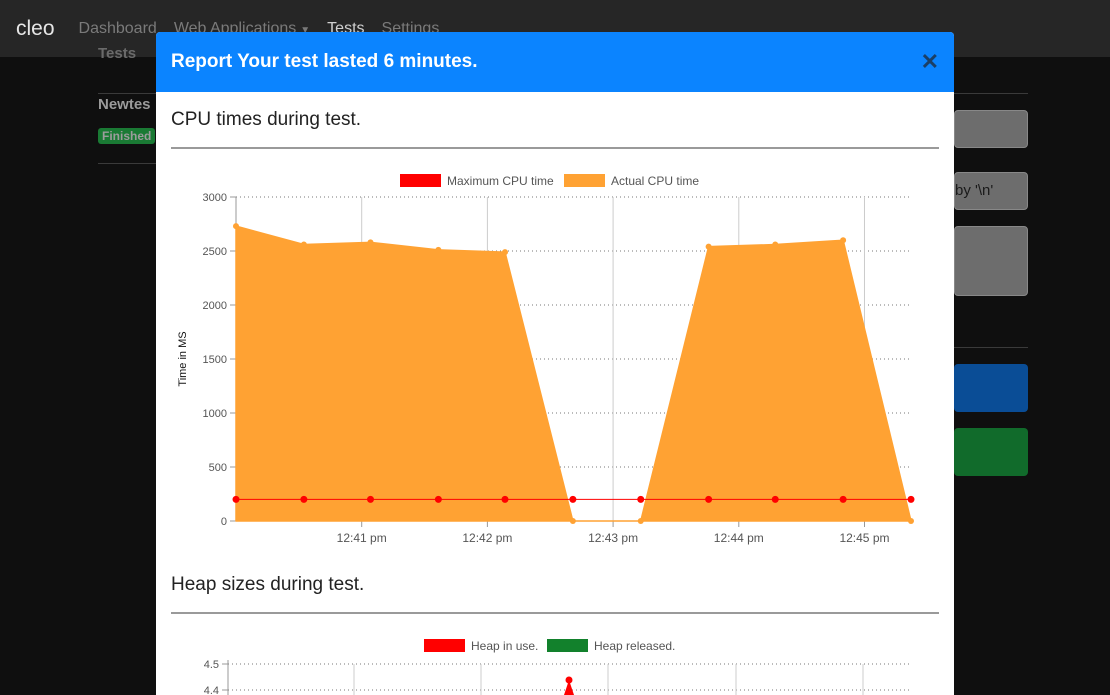  Describe the element at coordinates (362, 538) in the screenshot. I see `x-tick-label: 12:41 pm` at that location.